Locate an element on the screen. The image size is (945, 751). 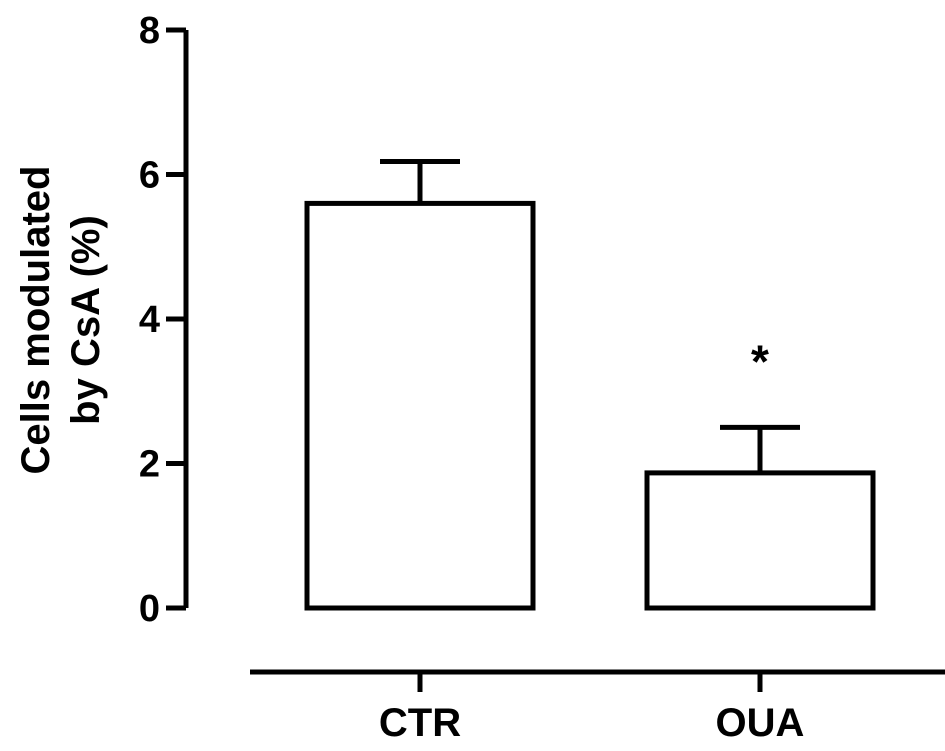
y-tick-label: 2 is located at coordinates (149, 465).